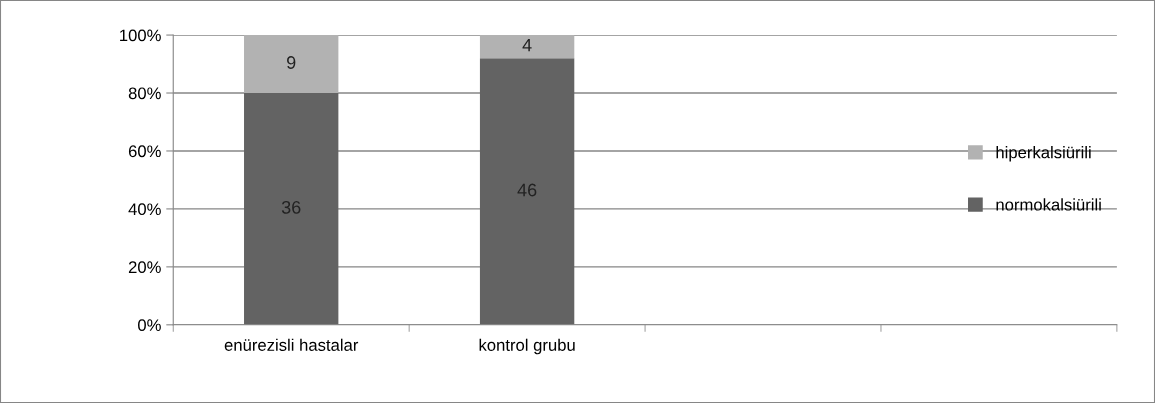 This screenshot has height=403, width=1155. I want to click on annotation: 4, so click(527, 45).